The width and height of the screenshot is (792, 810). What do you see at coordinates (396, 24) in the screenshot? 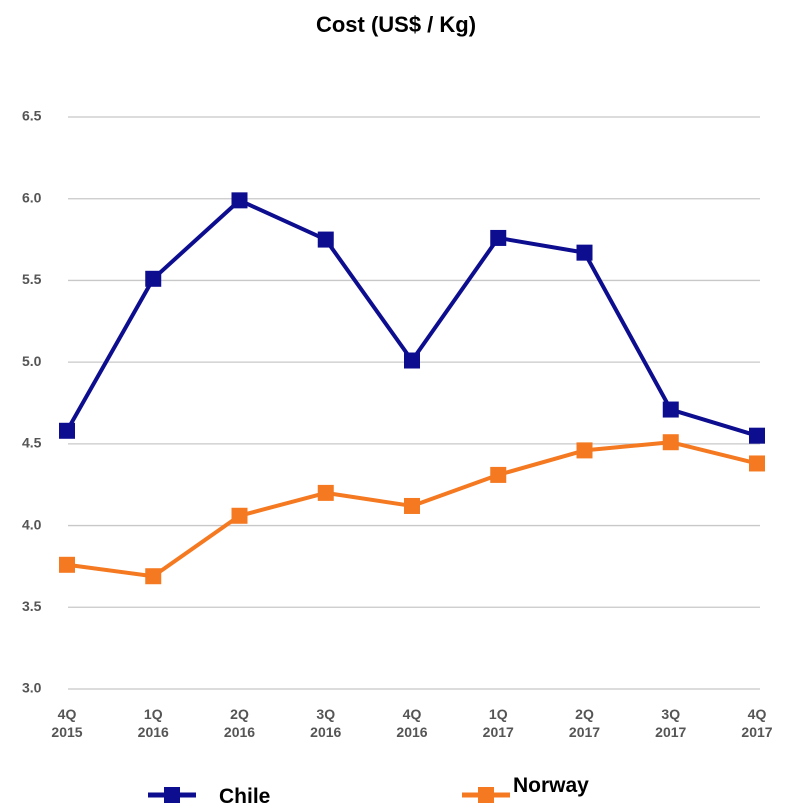
I see `chart-title: Cost (US$ / Kg)` at bounding box center [396, 24].